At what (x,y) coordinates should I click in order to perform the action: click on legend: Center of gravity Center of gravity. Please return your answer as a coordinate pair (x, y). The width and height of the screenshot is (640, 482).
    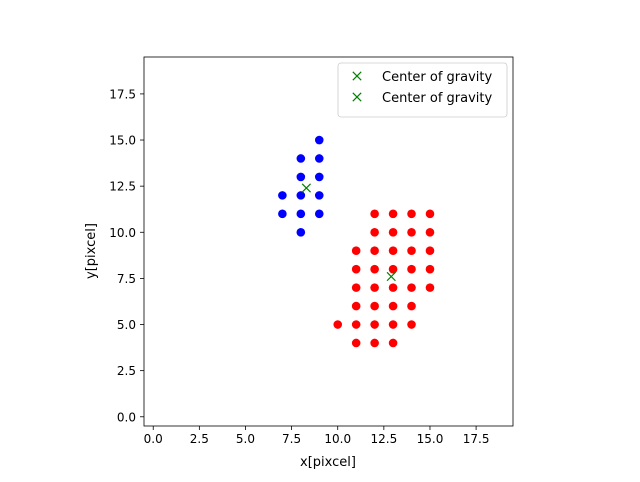
    Looking at the image, I should click on (422, 90).